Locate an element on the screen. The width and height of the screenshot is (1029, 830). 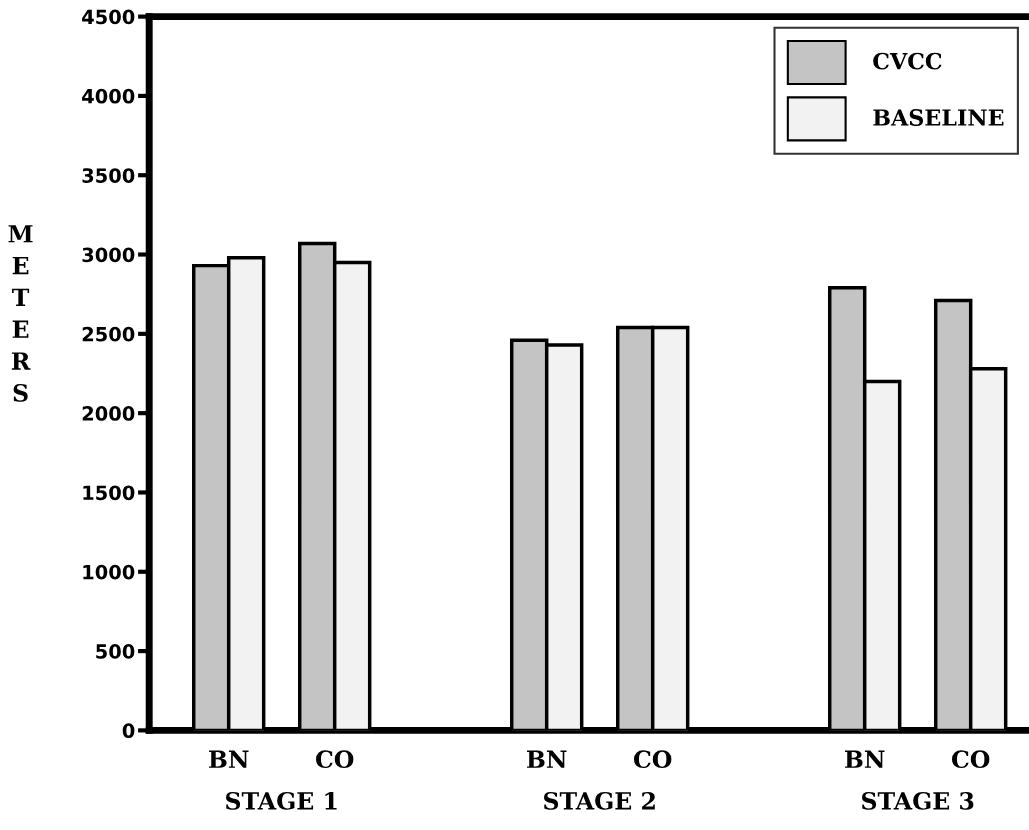
y-tick-label: 2500 is located at coordinates (108, 334).